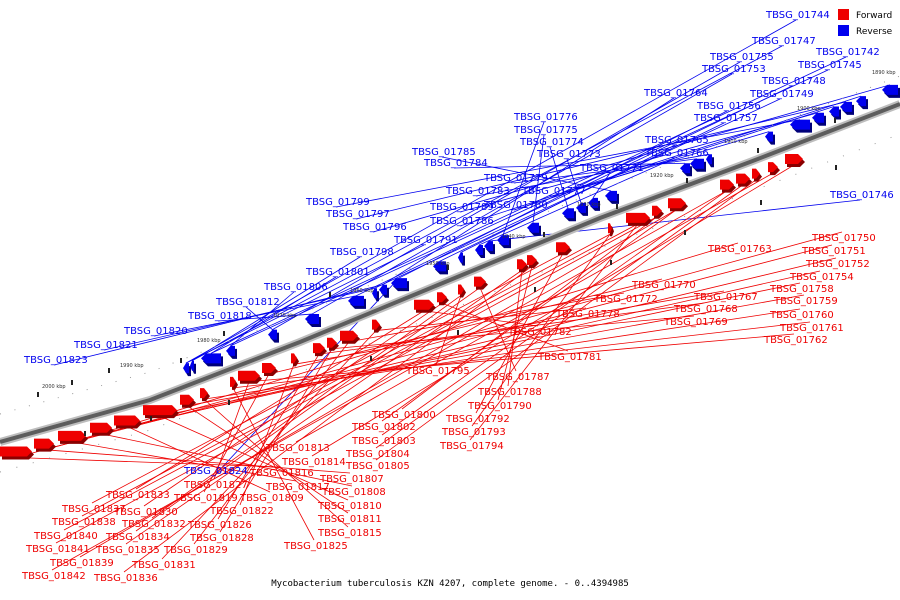 This screenshot has width=900, height=600. What do you see at coordinates (663, 285) in the screenshot?
I see `forward-gene-label: TBSG_01770` at bounding box center [663, 285].